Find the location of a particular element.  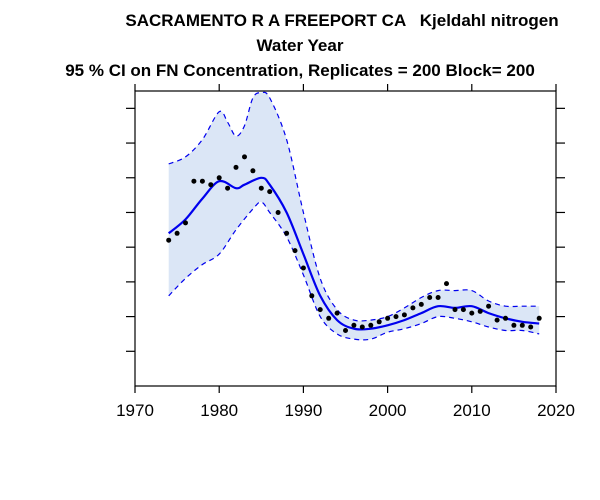

x-tick-label: 2010 is located at coordinates (472, 410).